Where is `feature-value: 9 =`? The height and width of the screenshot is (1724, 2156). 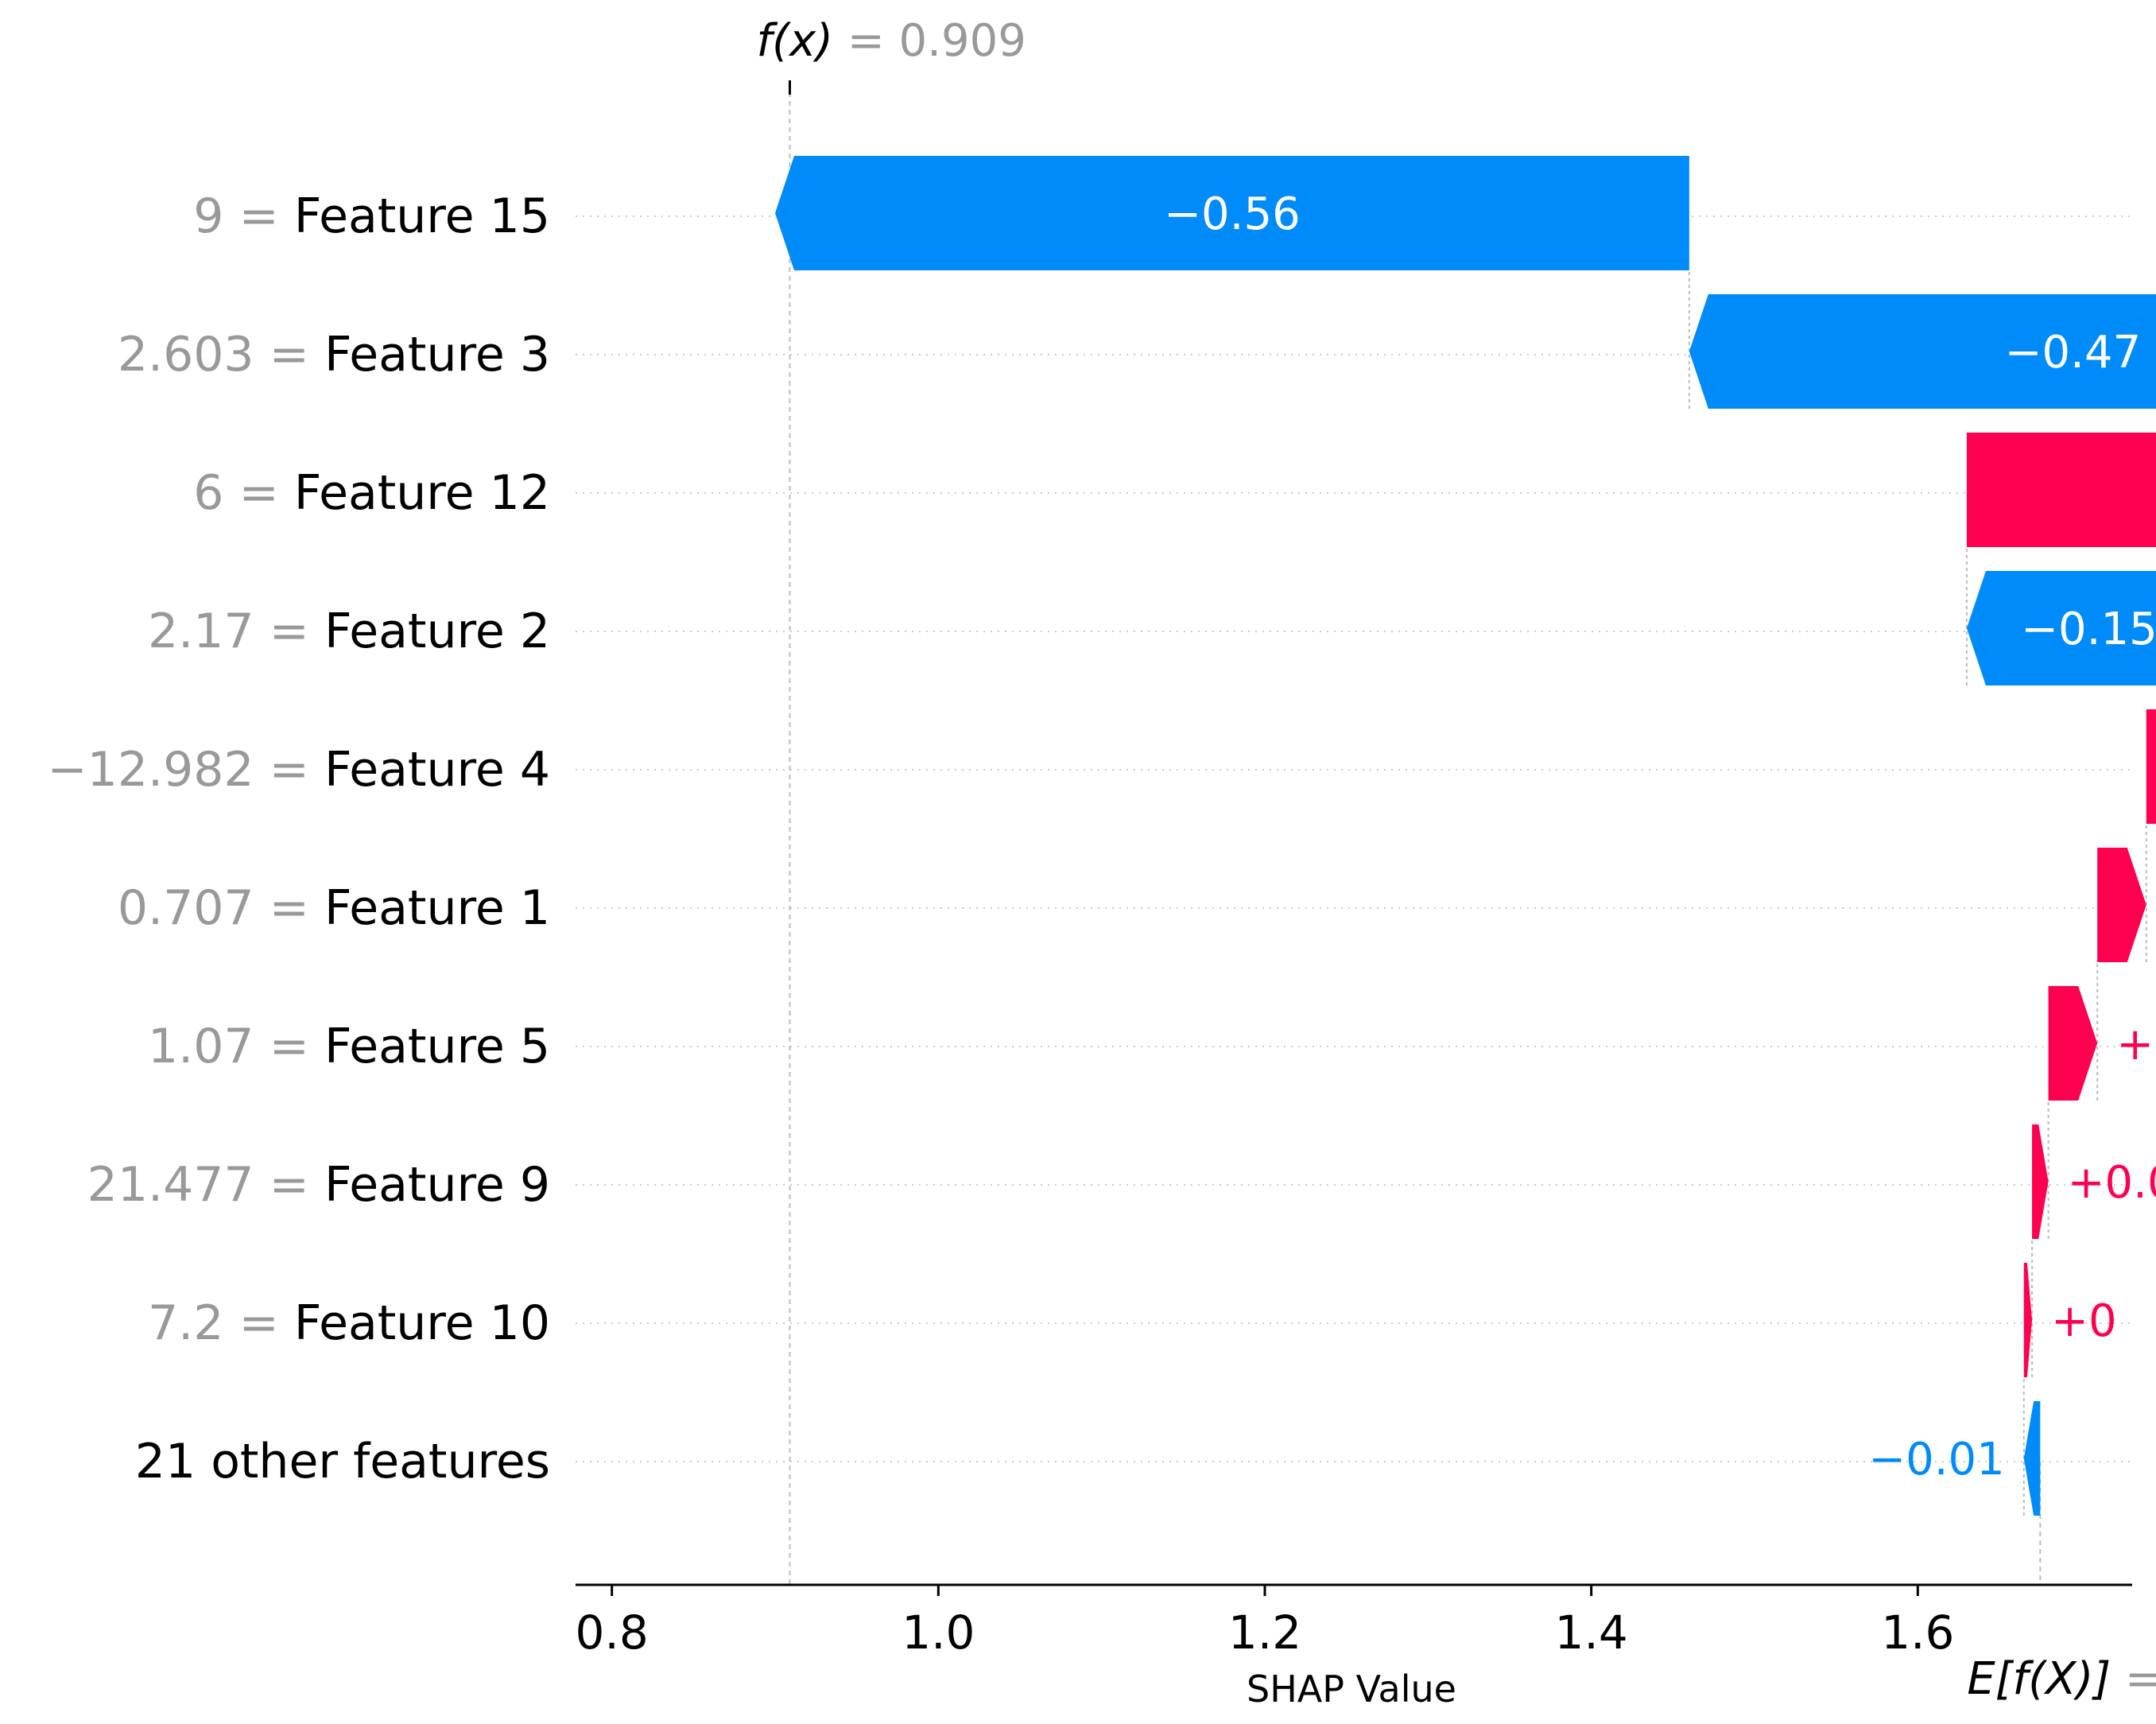
feature-value: 9 = is located at coordinates (243, 216).